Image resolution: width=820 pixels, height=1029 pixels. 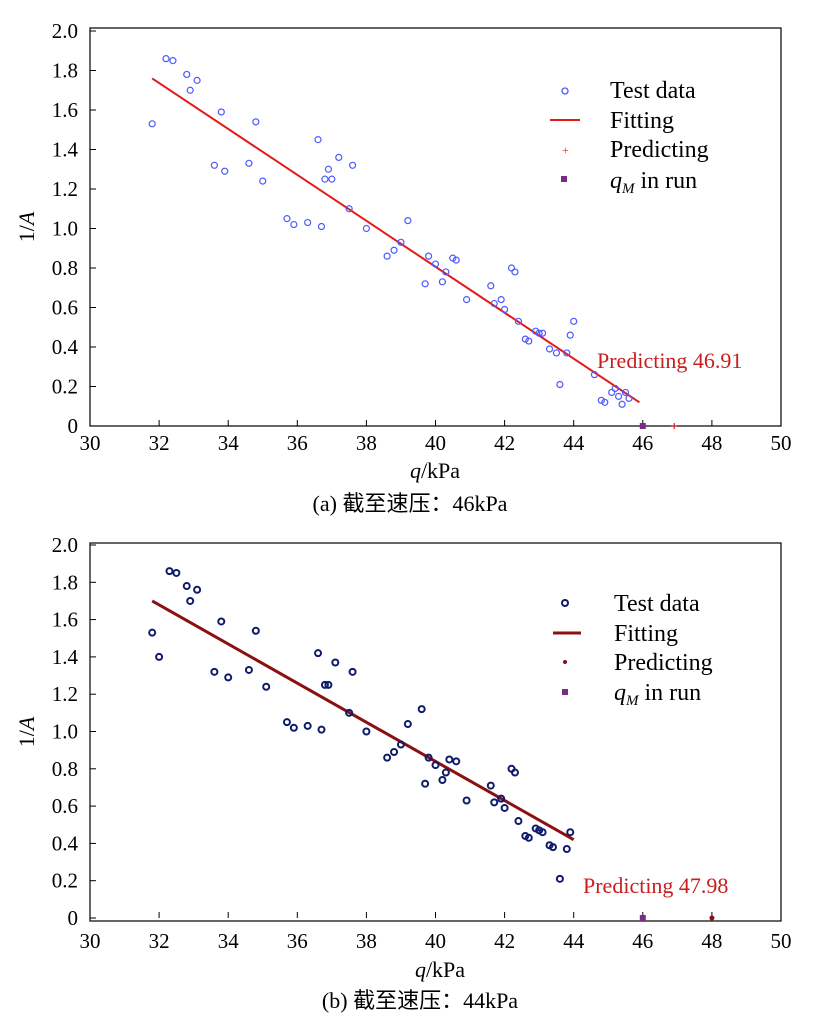 What do you see at coordinates (65, 31) in the screenshot?
I see `y-tick-label-a: 2.0` at bounding box center [65, 31].